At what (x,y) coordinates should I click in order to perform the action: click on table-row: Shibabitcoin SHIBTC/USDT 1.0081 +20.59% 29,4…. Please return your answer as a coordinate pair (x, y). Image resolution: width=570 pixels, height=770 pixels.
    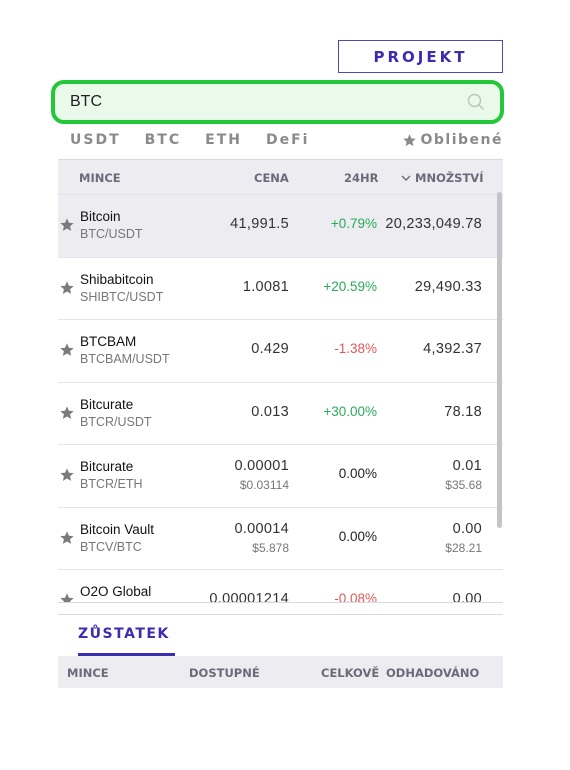
    Looking at the image, I should click on (280, 289).